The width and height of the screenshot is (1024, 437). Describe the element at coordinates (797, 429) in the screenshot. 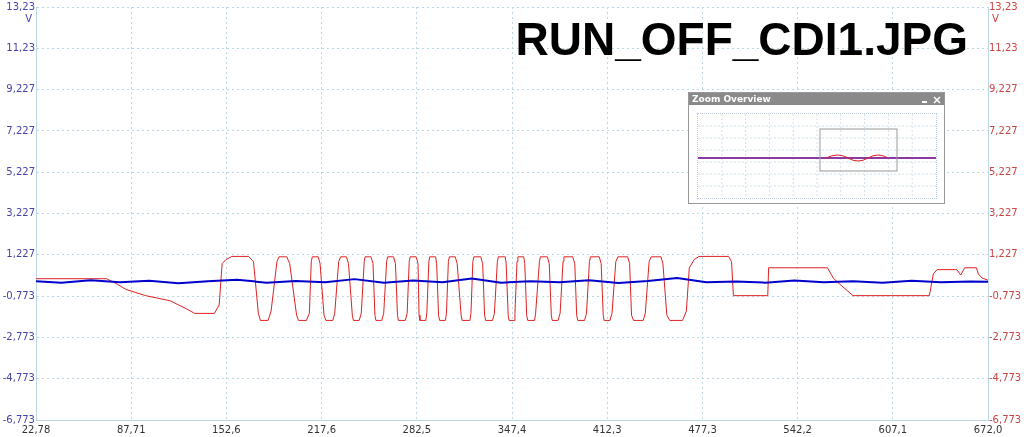

I see `x-tick-label: 542,2` at that location.